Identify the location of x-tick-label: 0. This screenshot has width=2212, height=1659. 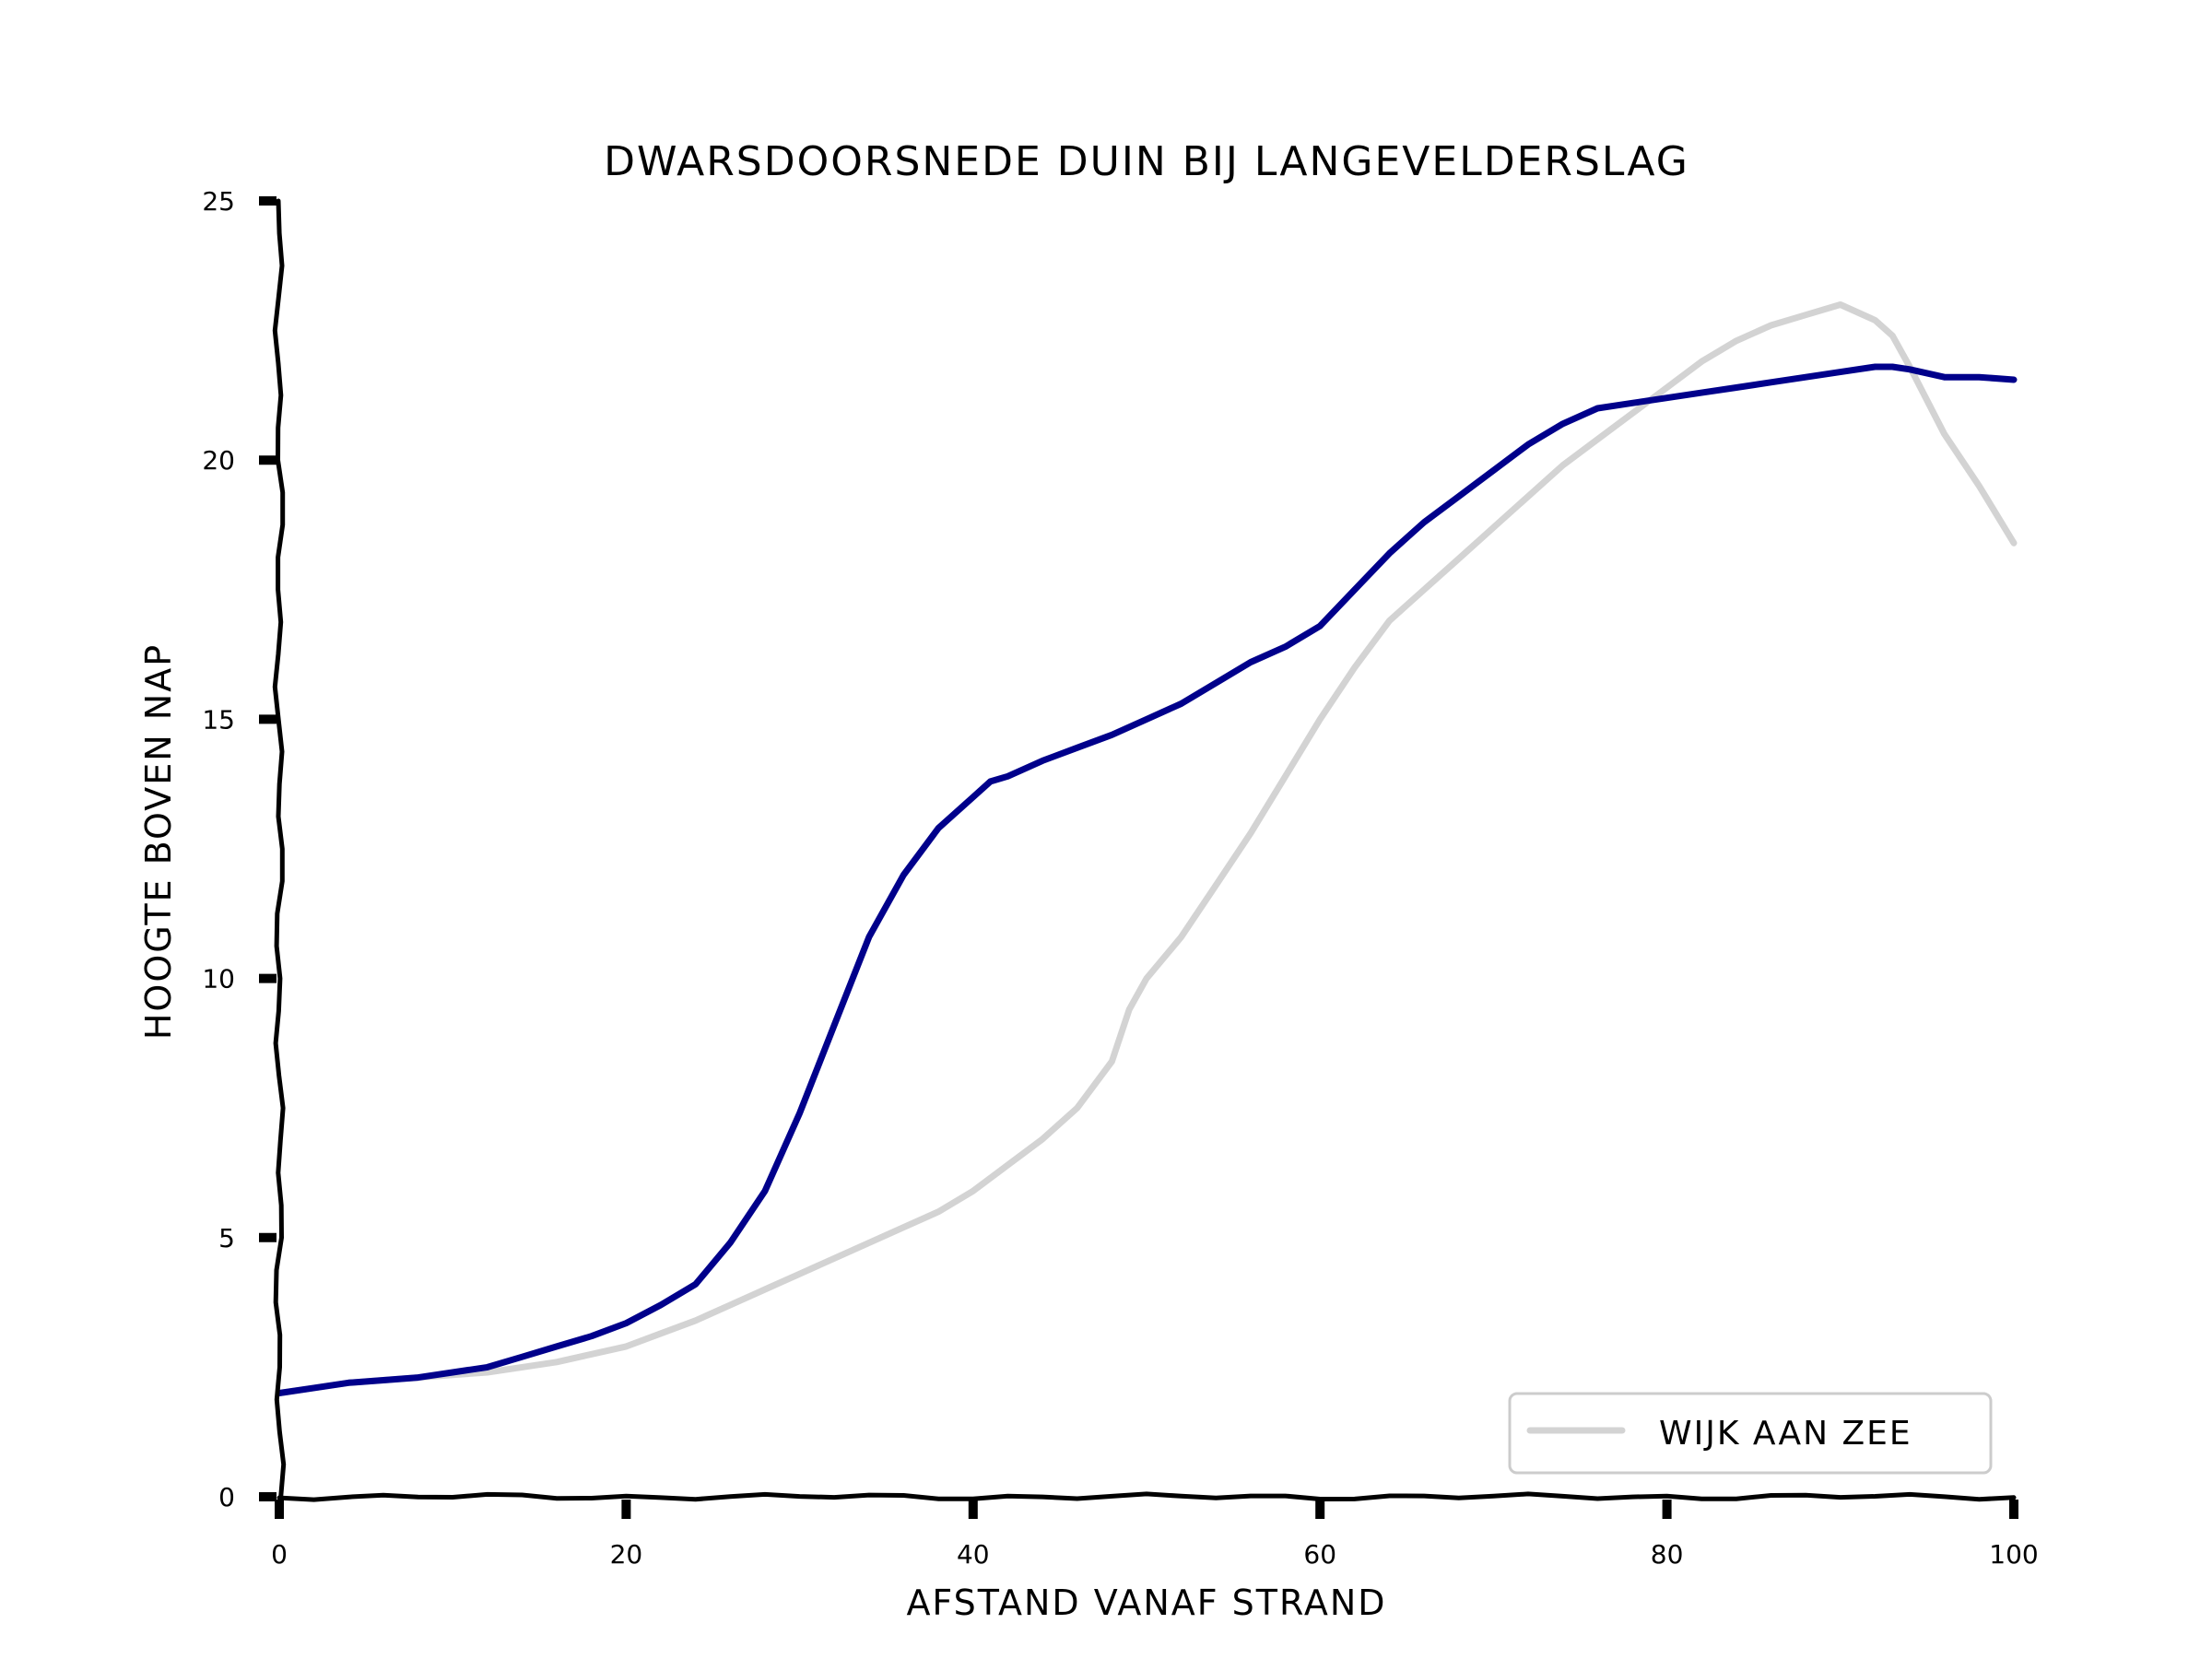
(279, 1554).